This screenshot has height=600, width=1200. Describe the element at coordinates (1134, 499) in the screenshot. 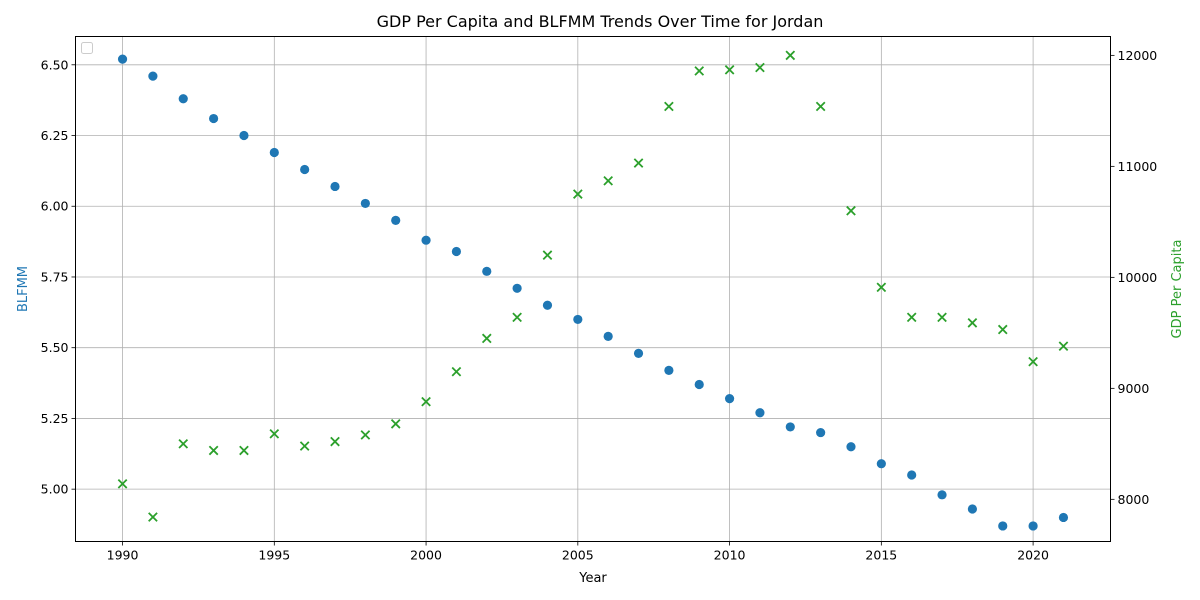

I see `right-tick-label: 8000` at that location.